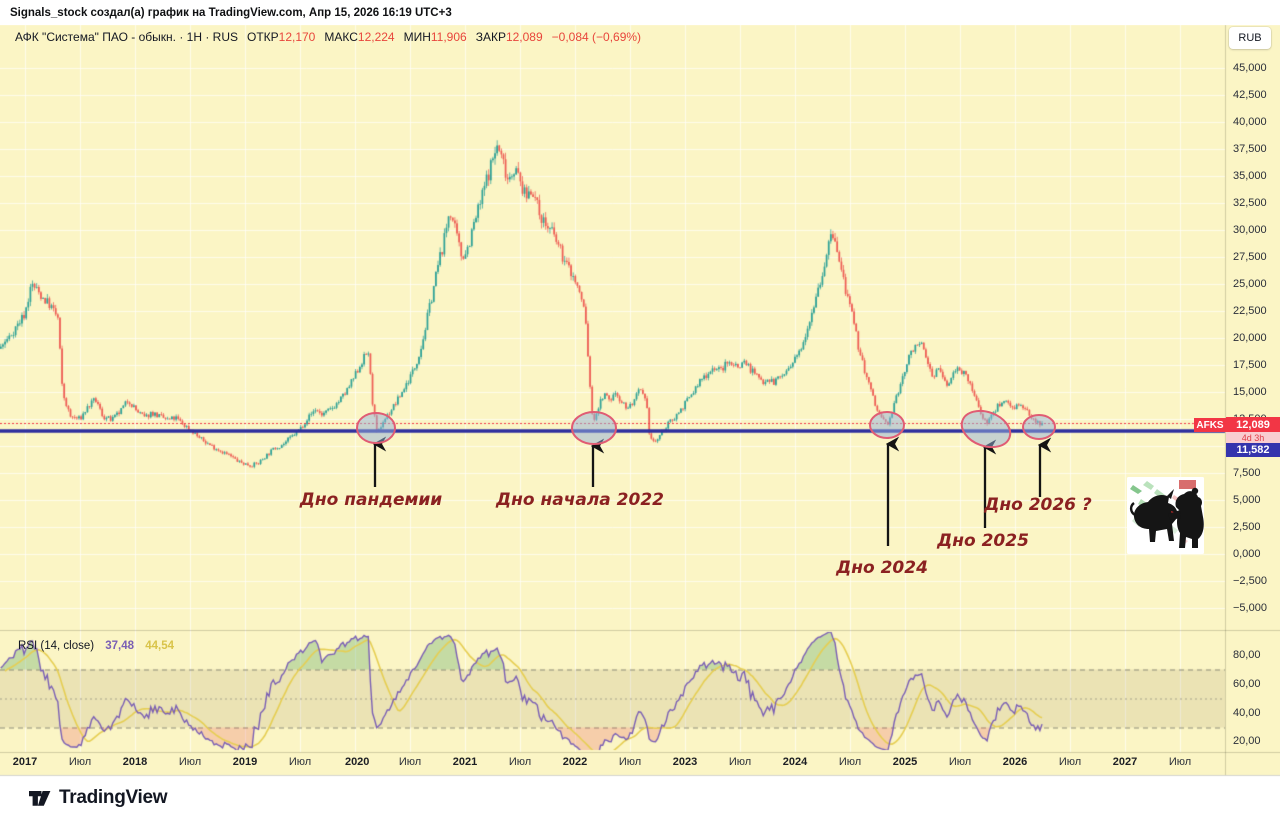 This screenshot has height=826, width=1280. What do you see at coordinates (1250, 149) in the screenshot?
I see `price-scale-label: 37,500` at bounding box center [1250, 149].